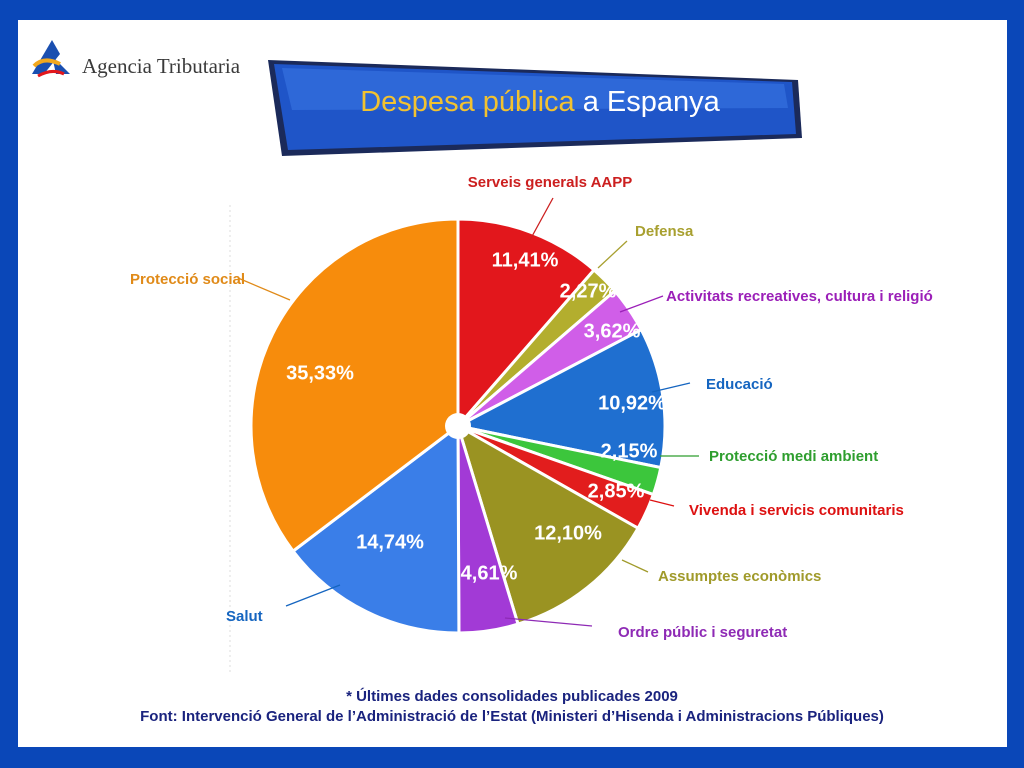  I want to click on value-label-salut: 14,74%, so click(390, 542).